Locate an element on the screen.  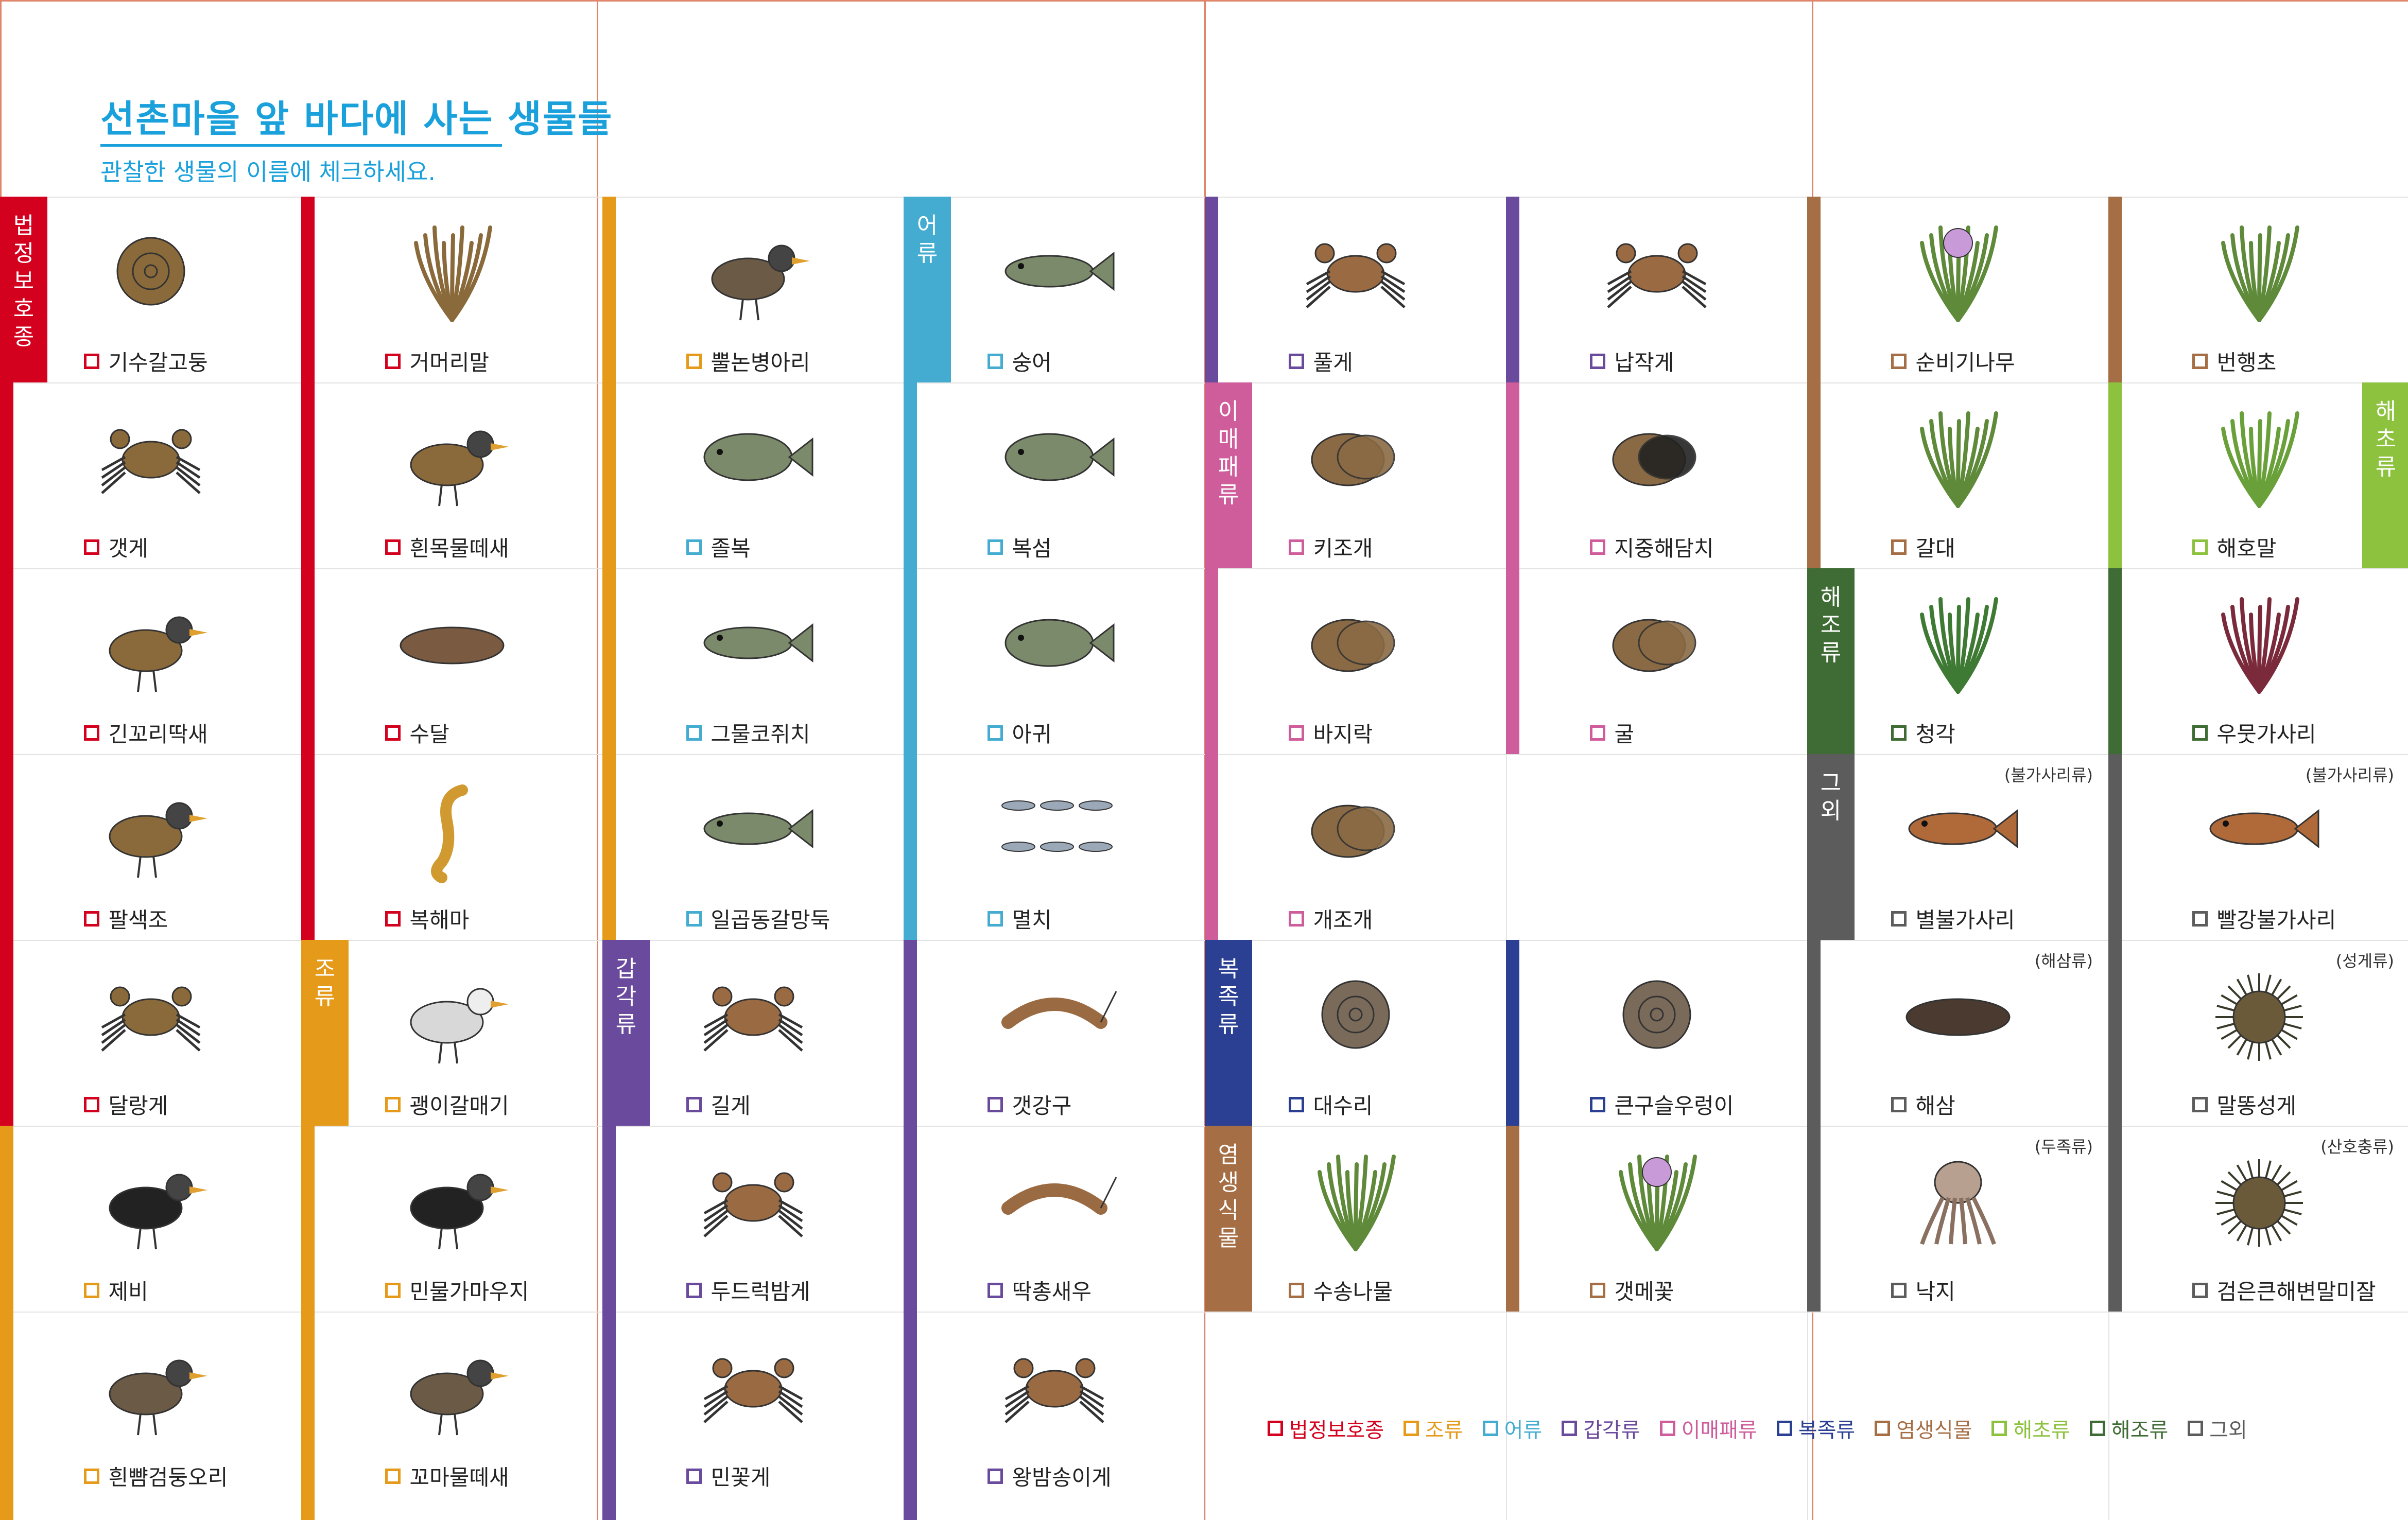
species-checkbox-label: 아귀 is located at coordinates (1019, 732).